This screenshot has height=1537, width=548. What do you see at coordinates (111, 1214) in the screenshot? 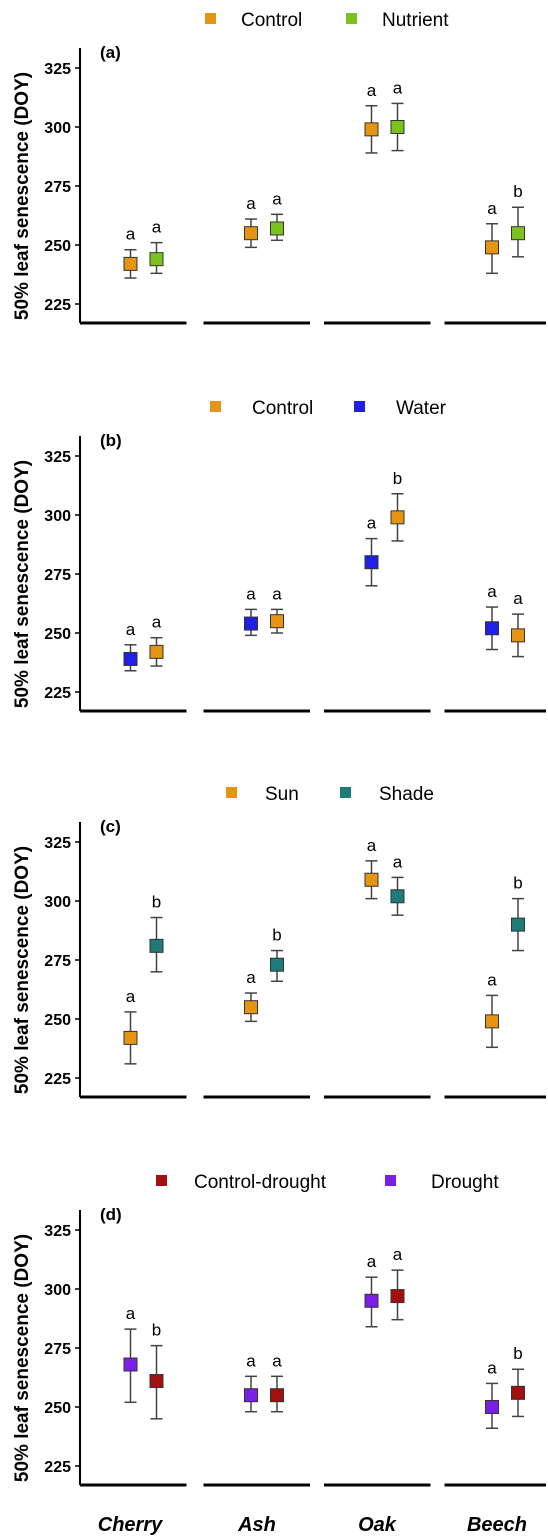
I see `panel-d-label: (d)` at bounding box center [111, 1214].